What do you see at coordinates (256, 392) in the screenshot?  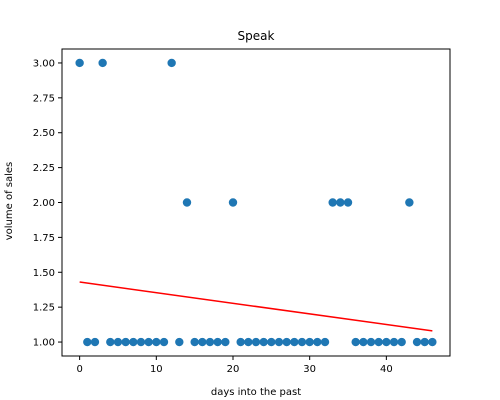 I see `x-axis-label: days into the past` at bounding box center [256, 392].